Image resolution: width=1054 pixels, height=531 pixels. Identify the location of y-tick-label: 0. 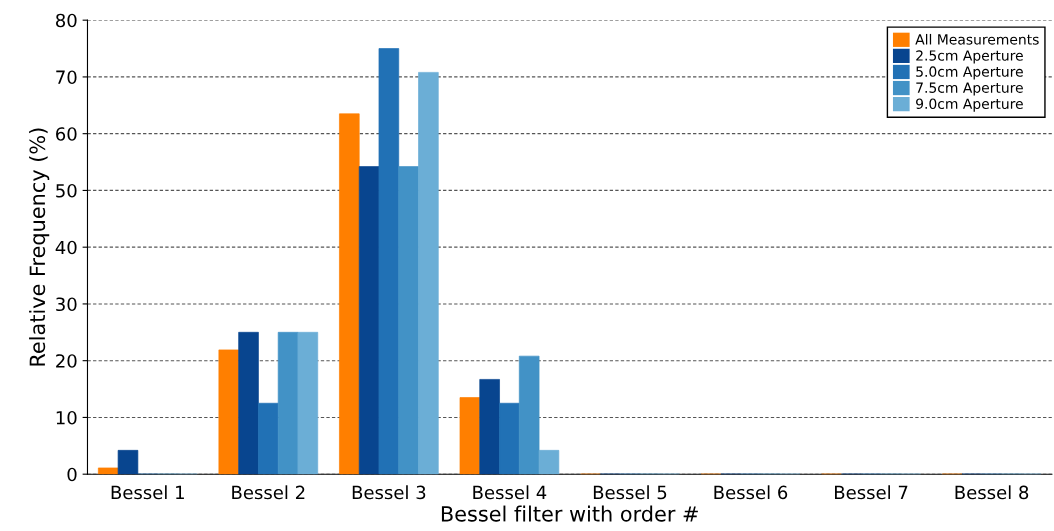
(72, 474).